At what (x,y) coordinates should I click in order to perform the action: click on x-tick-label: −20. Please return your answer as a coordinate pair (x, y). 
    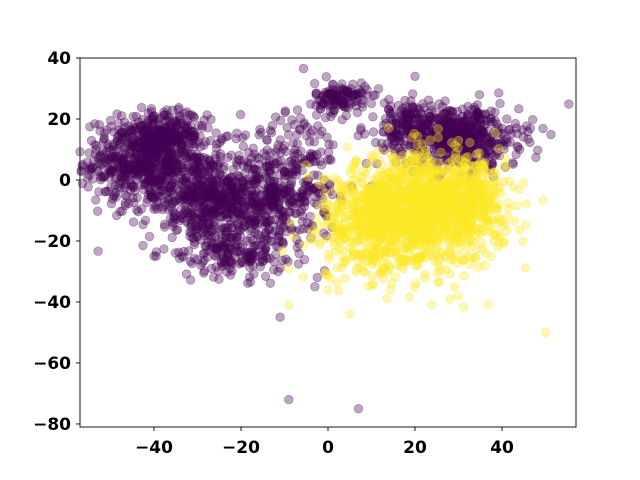
    Looking at the image, I should click on (241, 448).